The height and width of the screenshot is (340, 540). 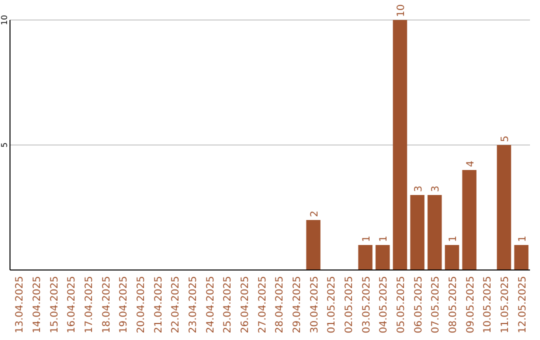 I want to click on x-tick-label: 10.05.2025, so click(x=488, y=305).